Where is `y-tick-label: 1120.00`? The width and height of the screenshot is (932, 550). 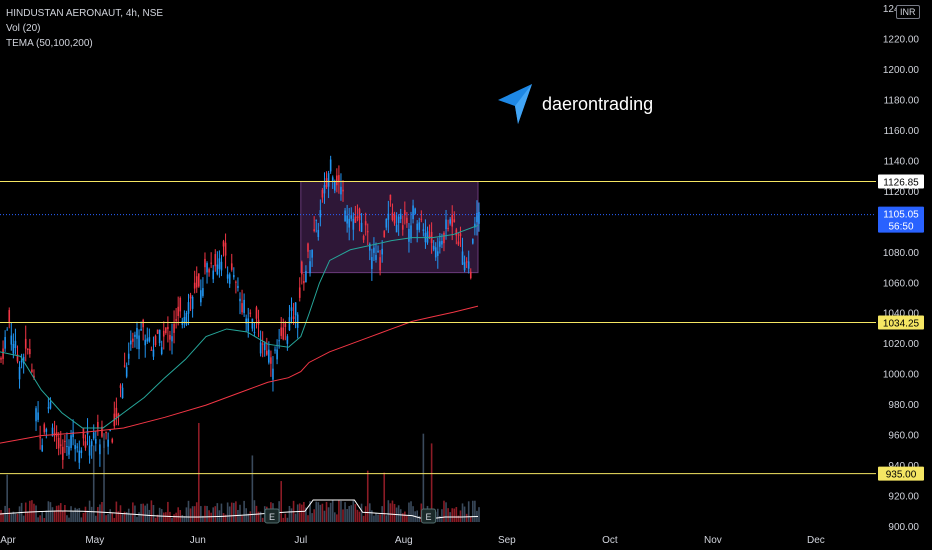
y-tick-label: 1120.00 is located at coordinates (902, 192).